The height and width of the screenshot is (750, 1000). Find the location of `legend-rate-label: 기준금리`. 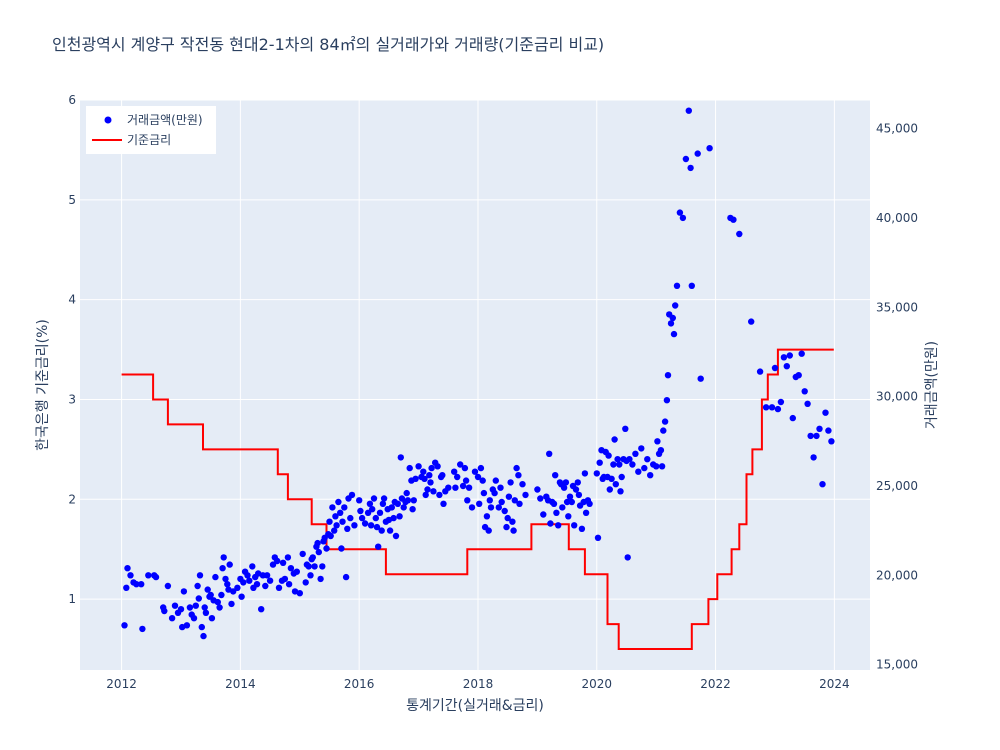

legend-rate-label: 기준금리 is located at coordinates (149, 140).